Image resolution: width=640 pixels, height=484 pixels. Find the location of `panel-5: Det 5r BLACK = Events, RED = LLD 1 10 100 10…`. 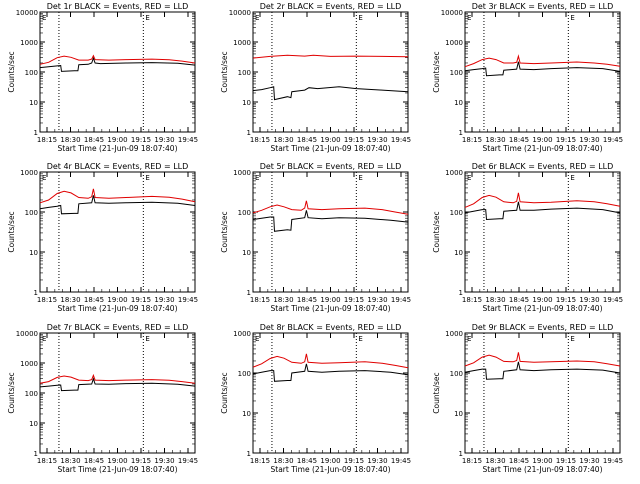

panel-5: Det 5r BLACK = Events, RED = LLD 1 10 100 10… is located at coordinates (315, 237).